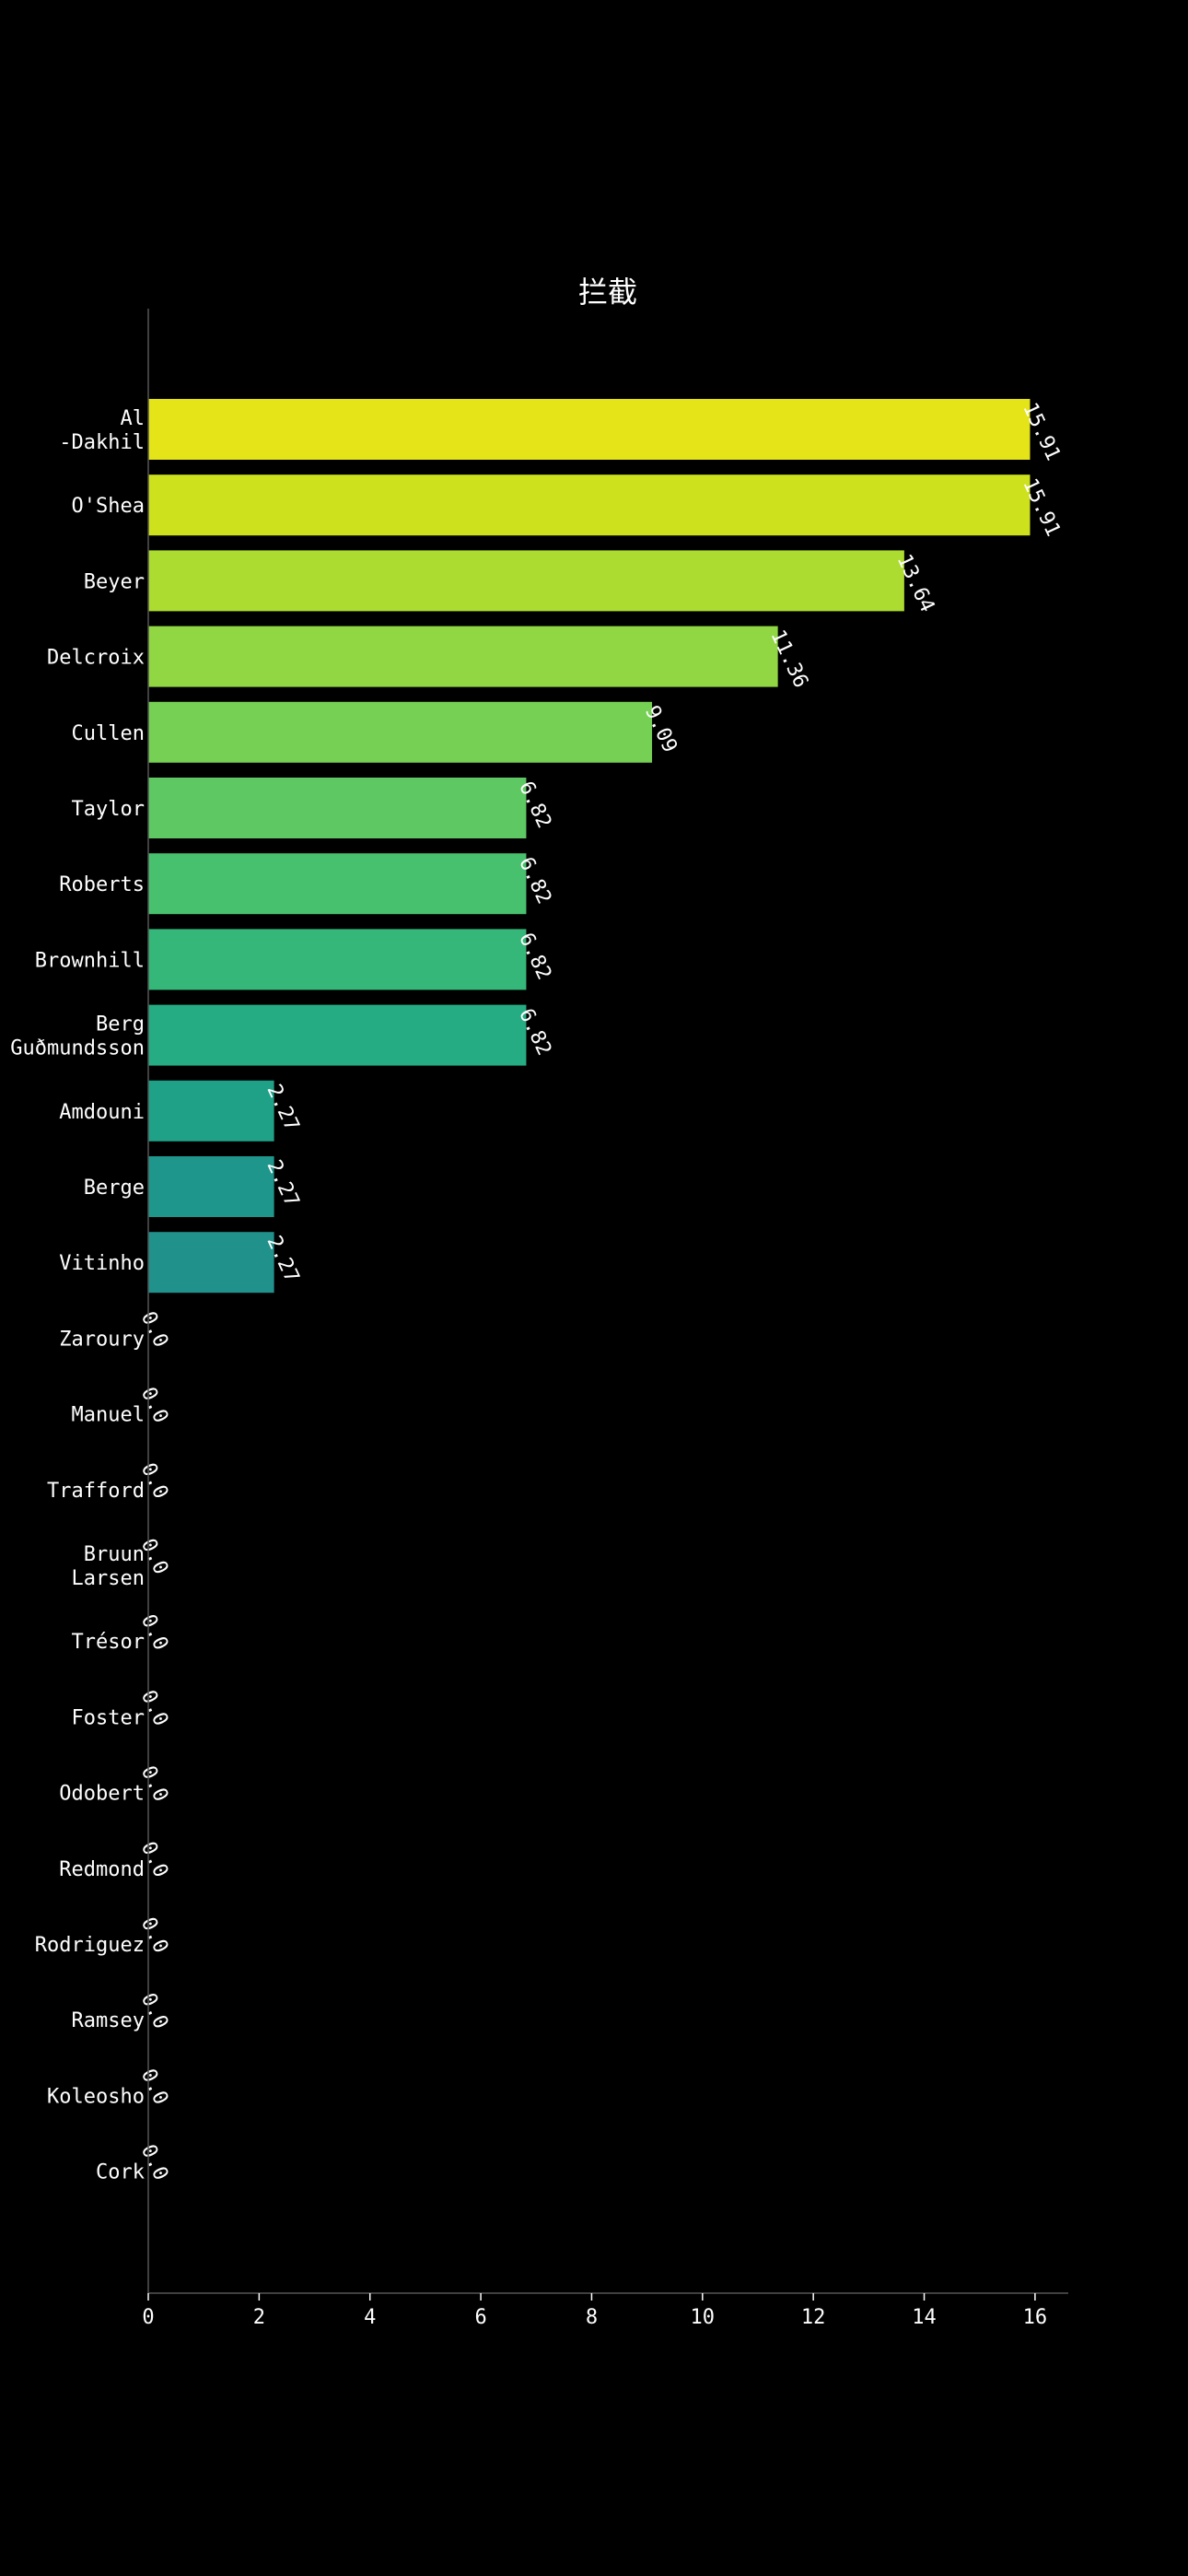  I want to click on category-label: Amdouni, so click(102, 1112).